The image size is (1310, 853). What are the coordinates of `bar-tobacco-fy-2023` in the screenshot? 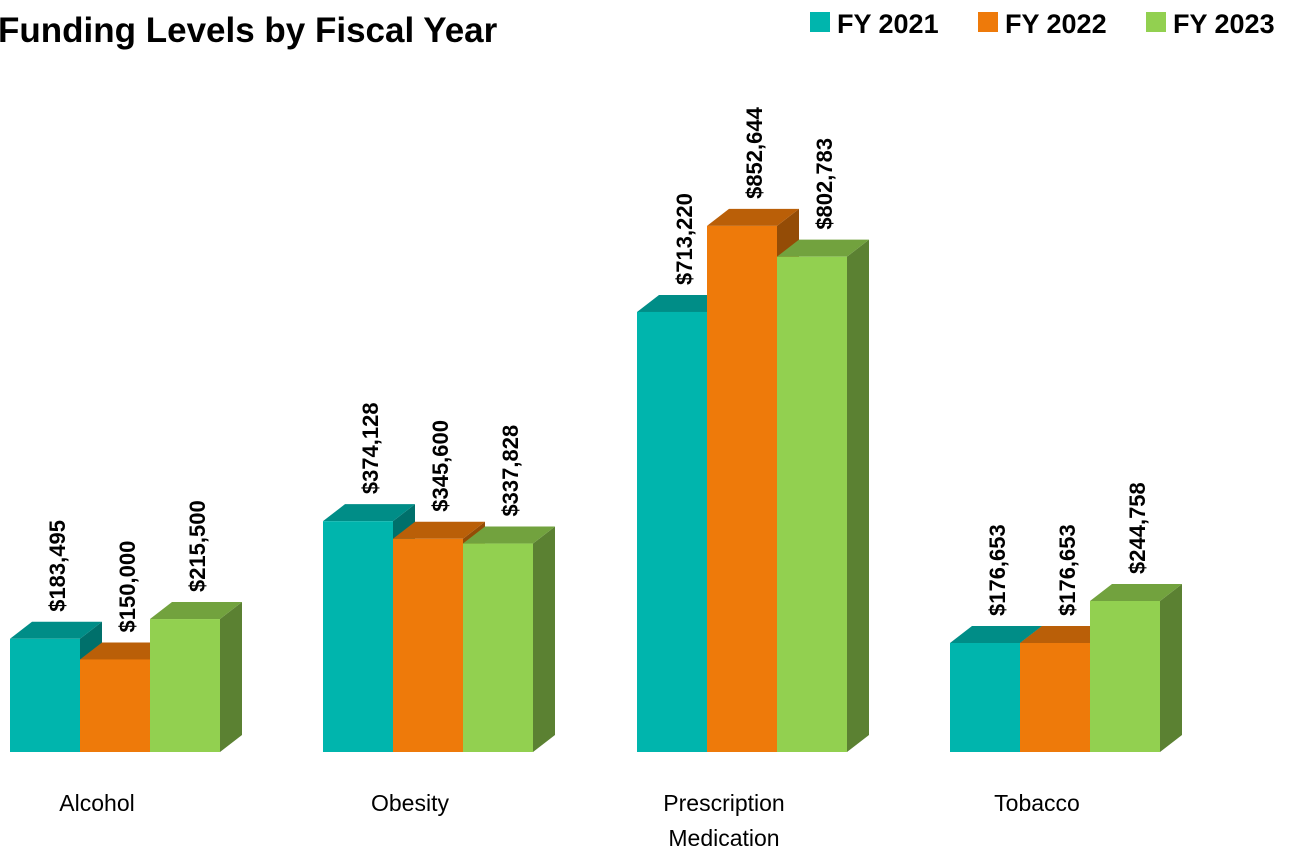 It's located at (1136, 667).